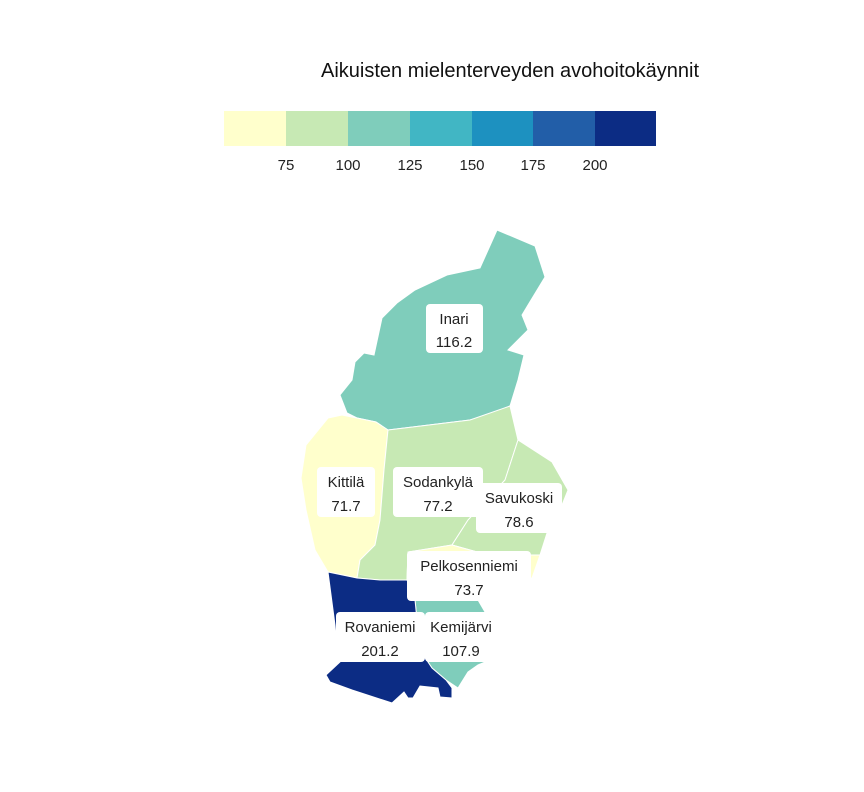  I want to click on legend-tick: 150, so click(471, 165).